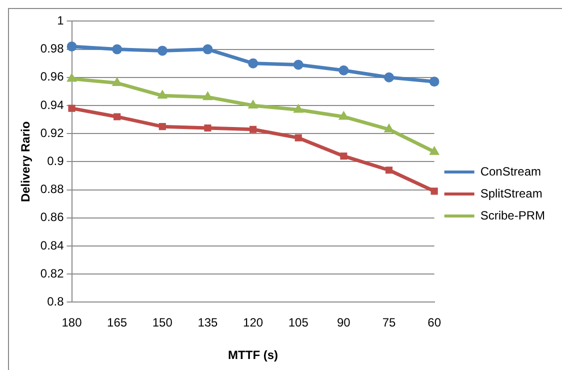 The width and height of the screenshot is (562, 370). What do you see at coordinates (162, 323) in the screenshot?
I see `x-tick-label: 150` at bounding box center [162, 323].